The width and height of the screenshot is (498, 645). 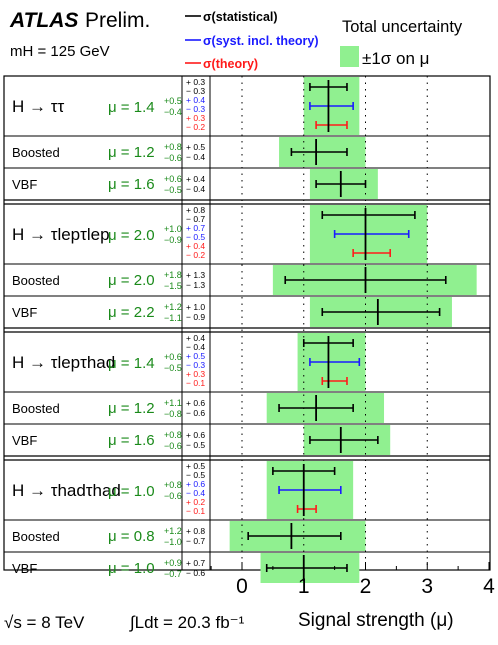 I want to click on category-row: VBF μ = 2.2 +1.2−1.1 + 1.0− 0.9, so click(x=226, y=312).